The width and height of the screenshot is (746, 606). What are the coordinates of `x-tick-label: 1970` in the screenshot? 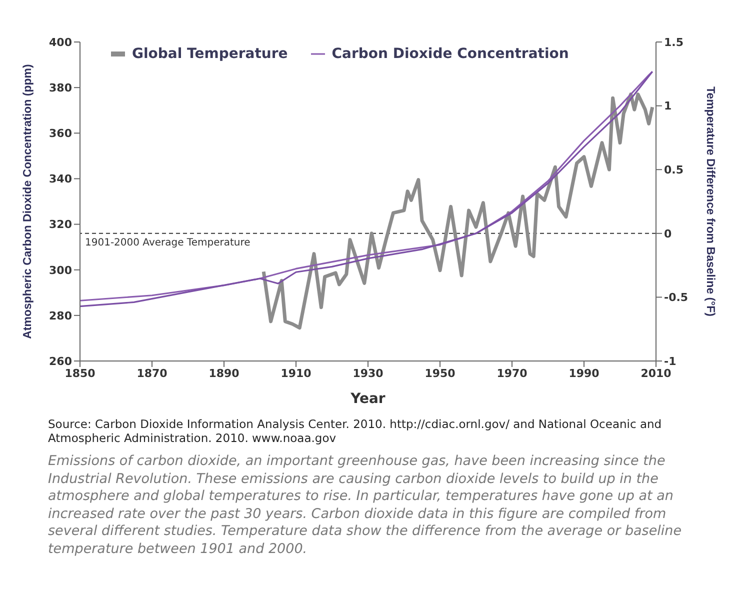 It's located at (512, 373).